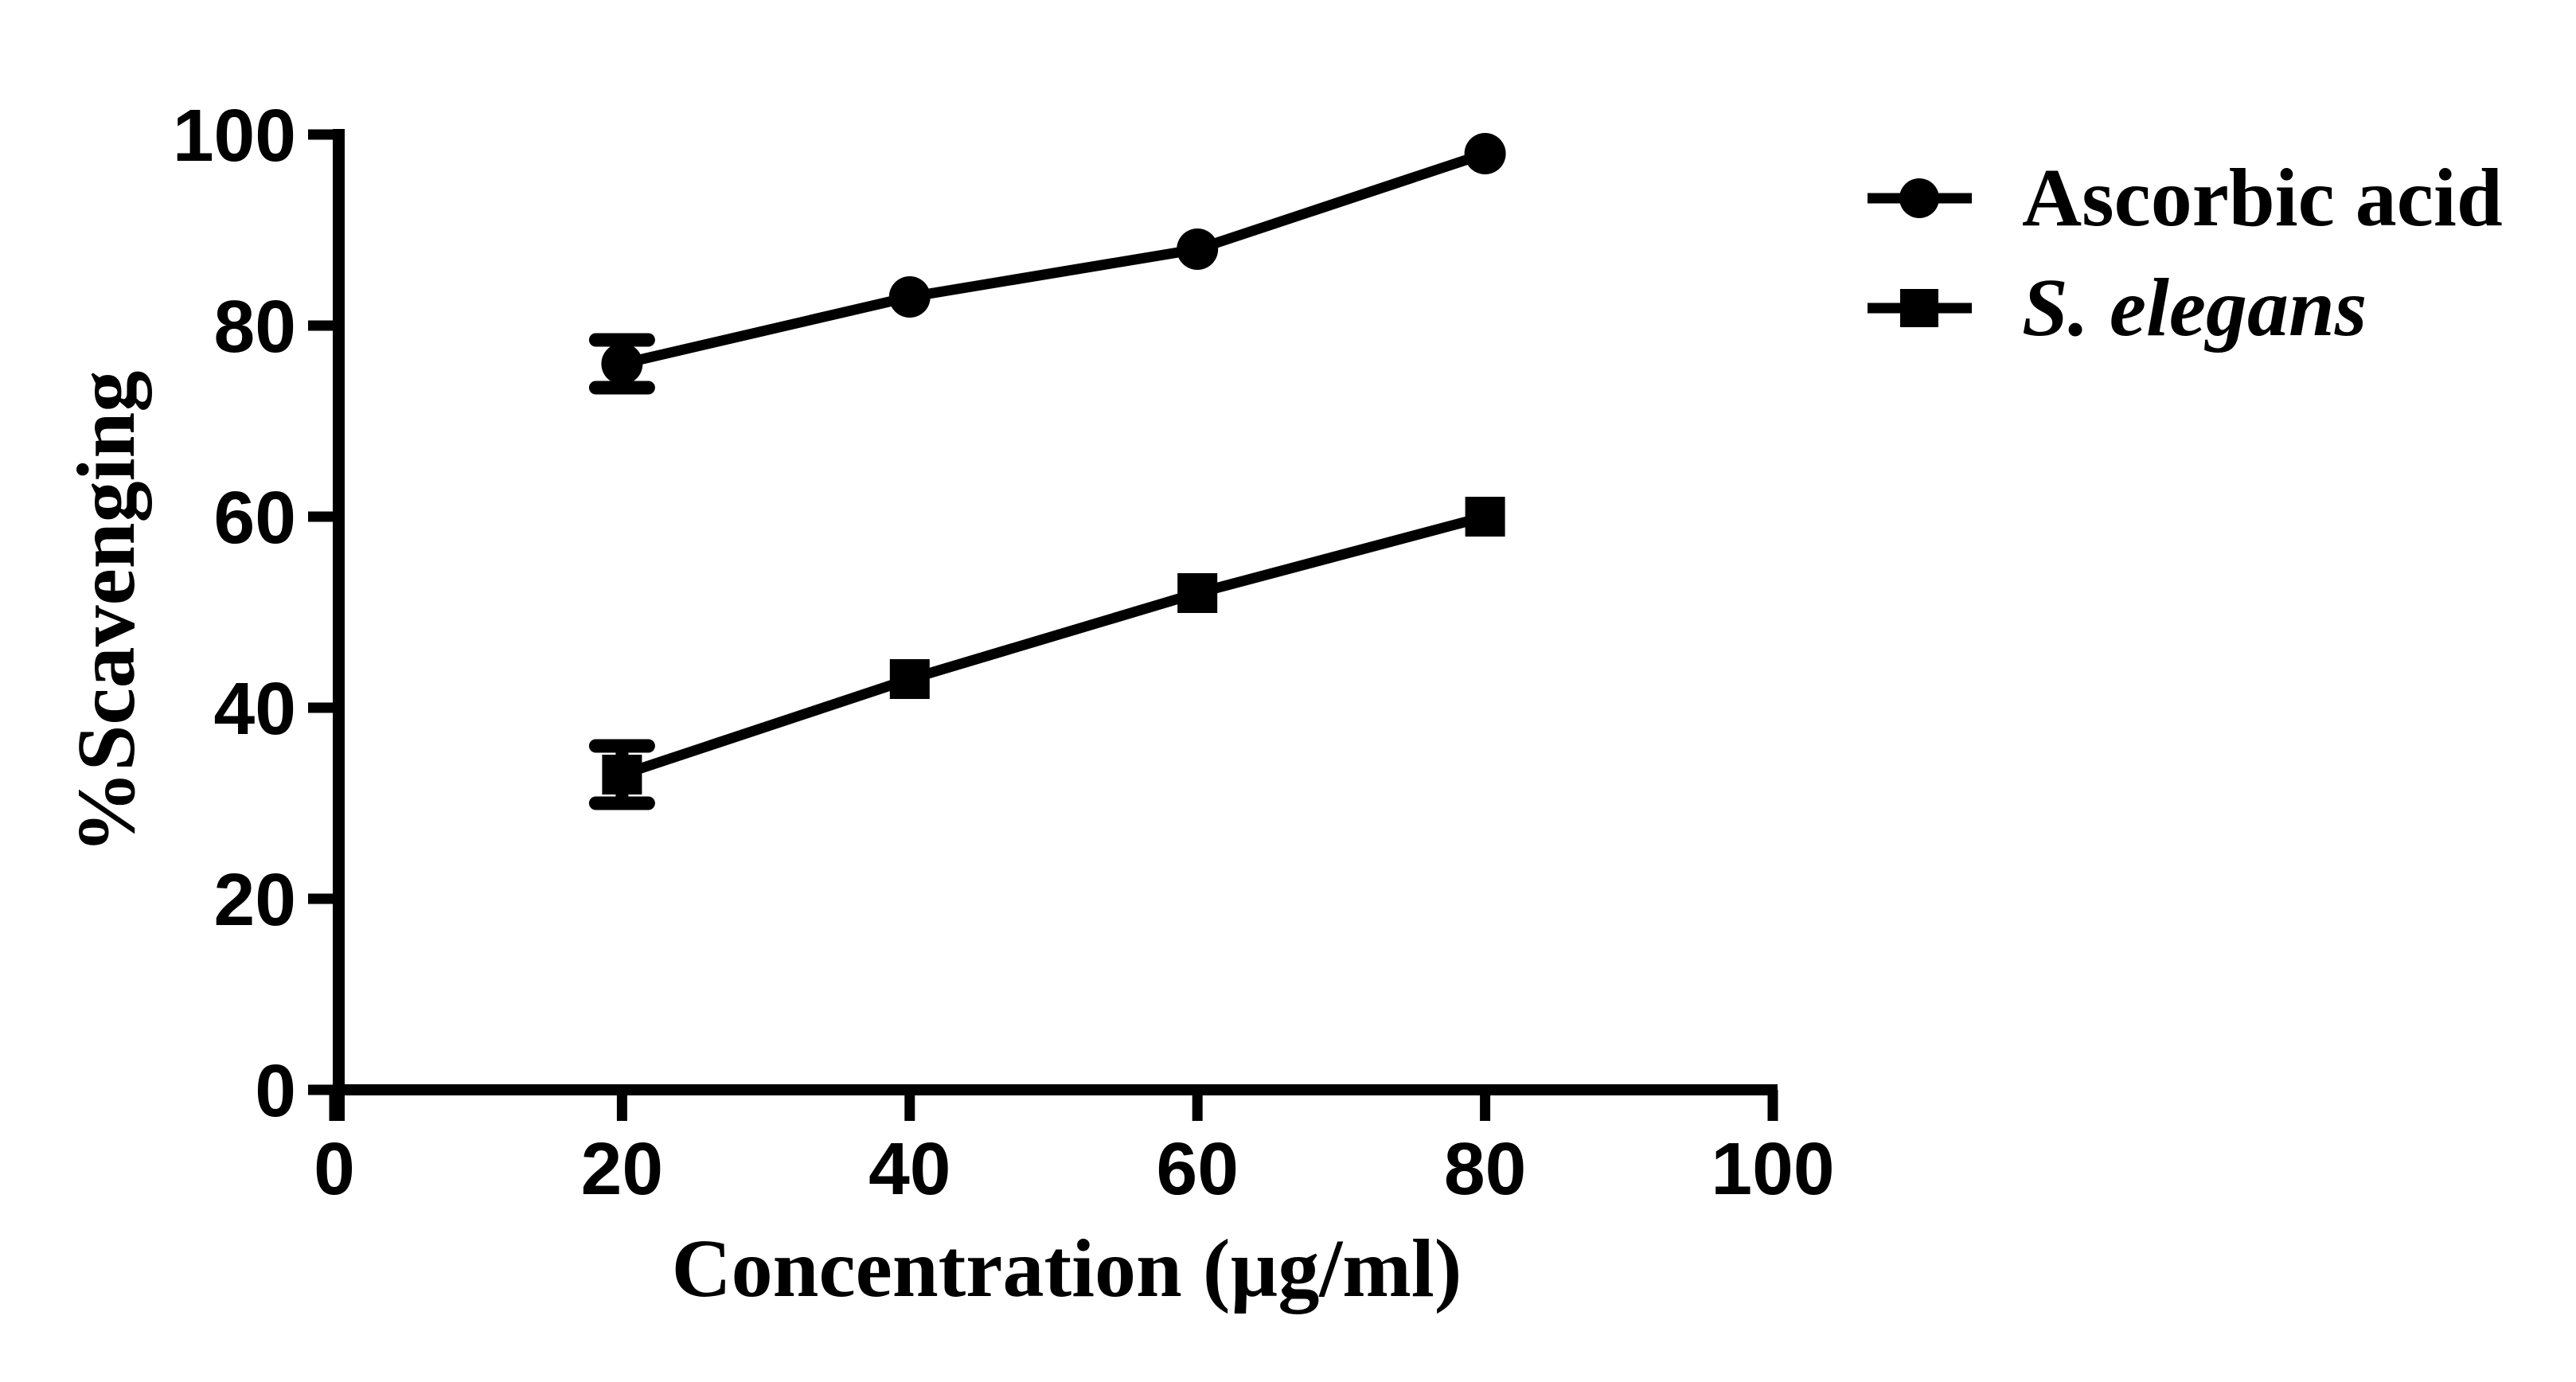 This screenshot has width=2576, height=1382. I want to click on legend-circle-icon, so click(1919, 198).